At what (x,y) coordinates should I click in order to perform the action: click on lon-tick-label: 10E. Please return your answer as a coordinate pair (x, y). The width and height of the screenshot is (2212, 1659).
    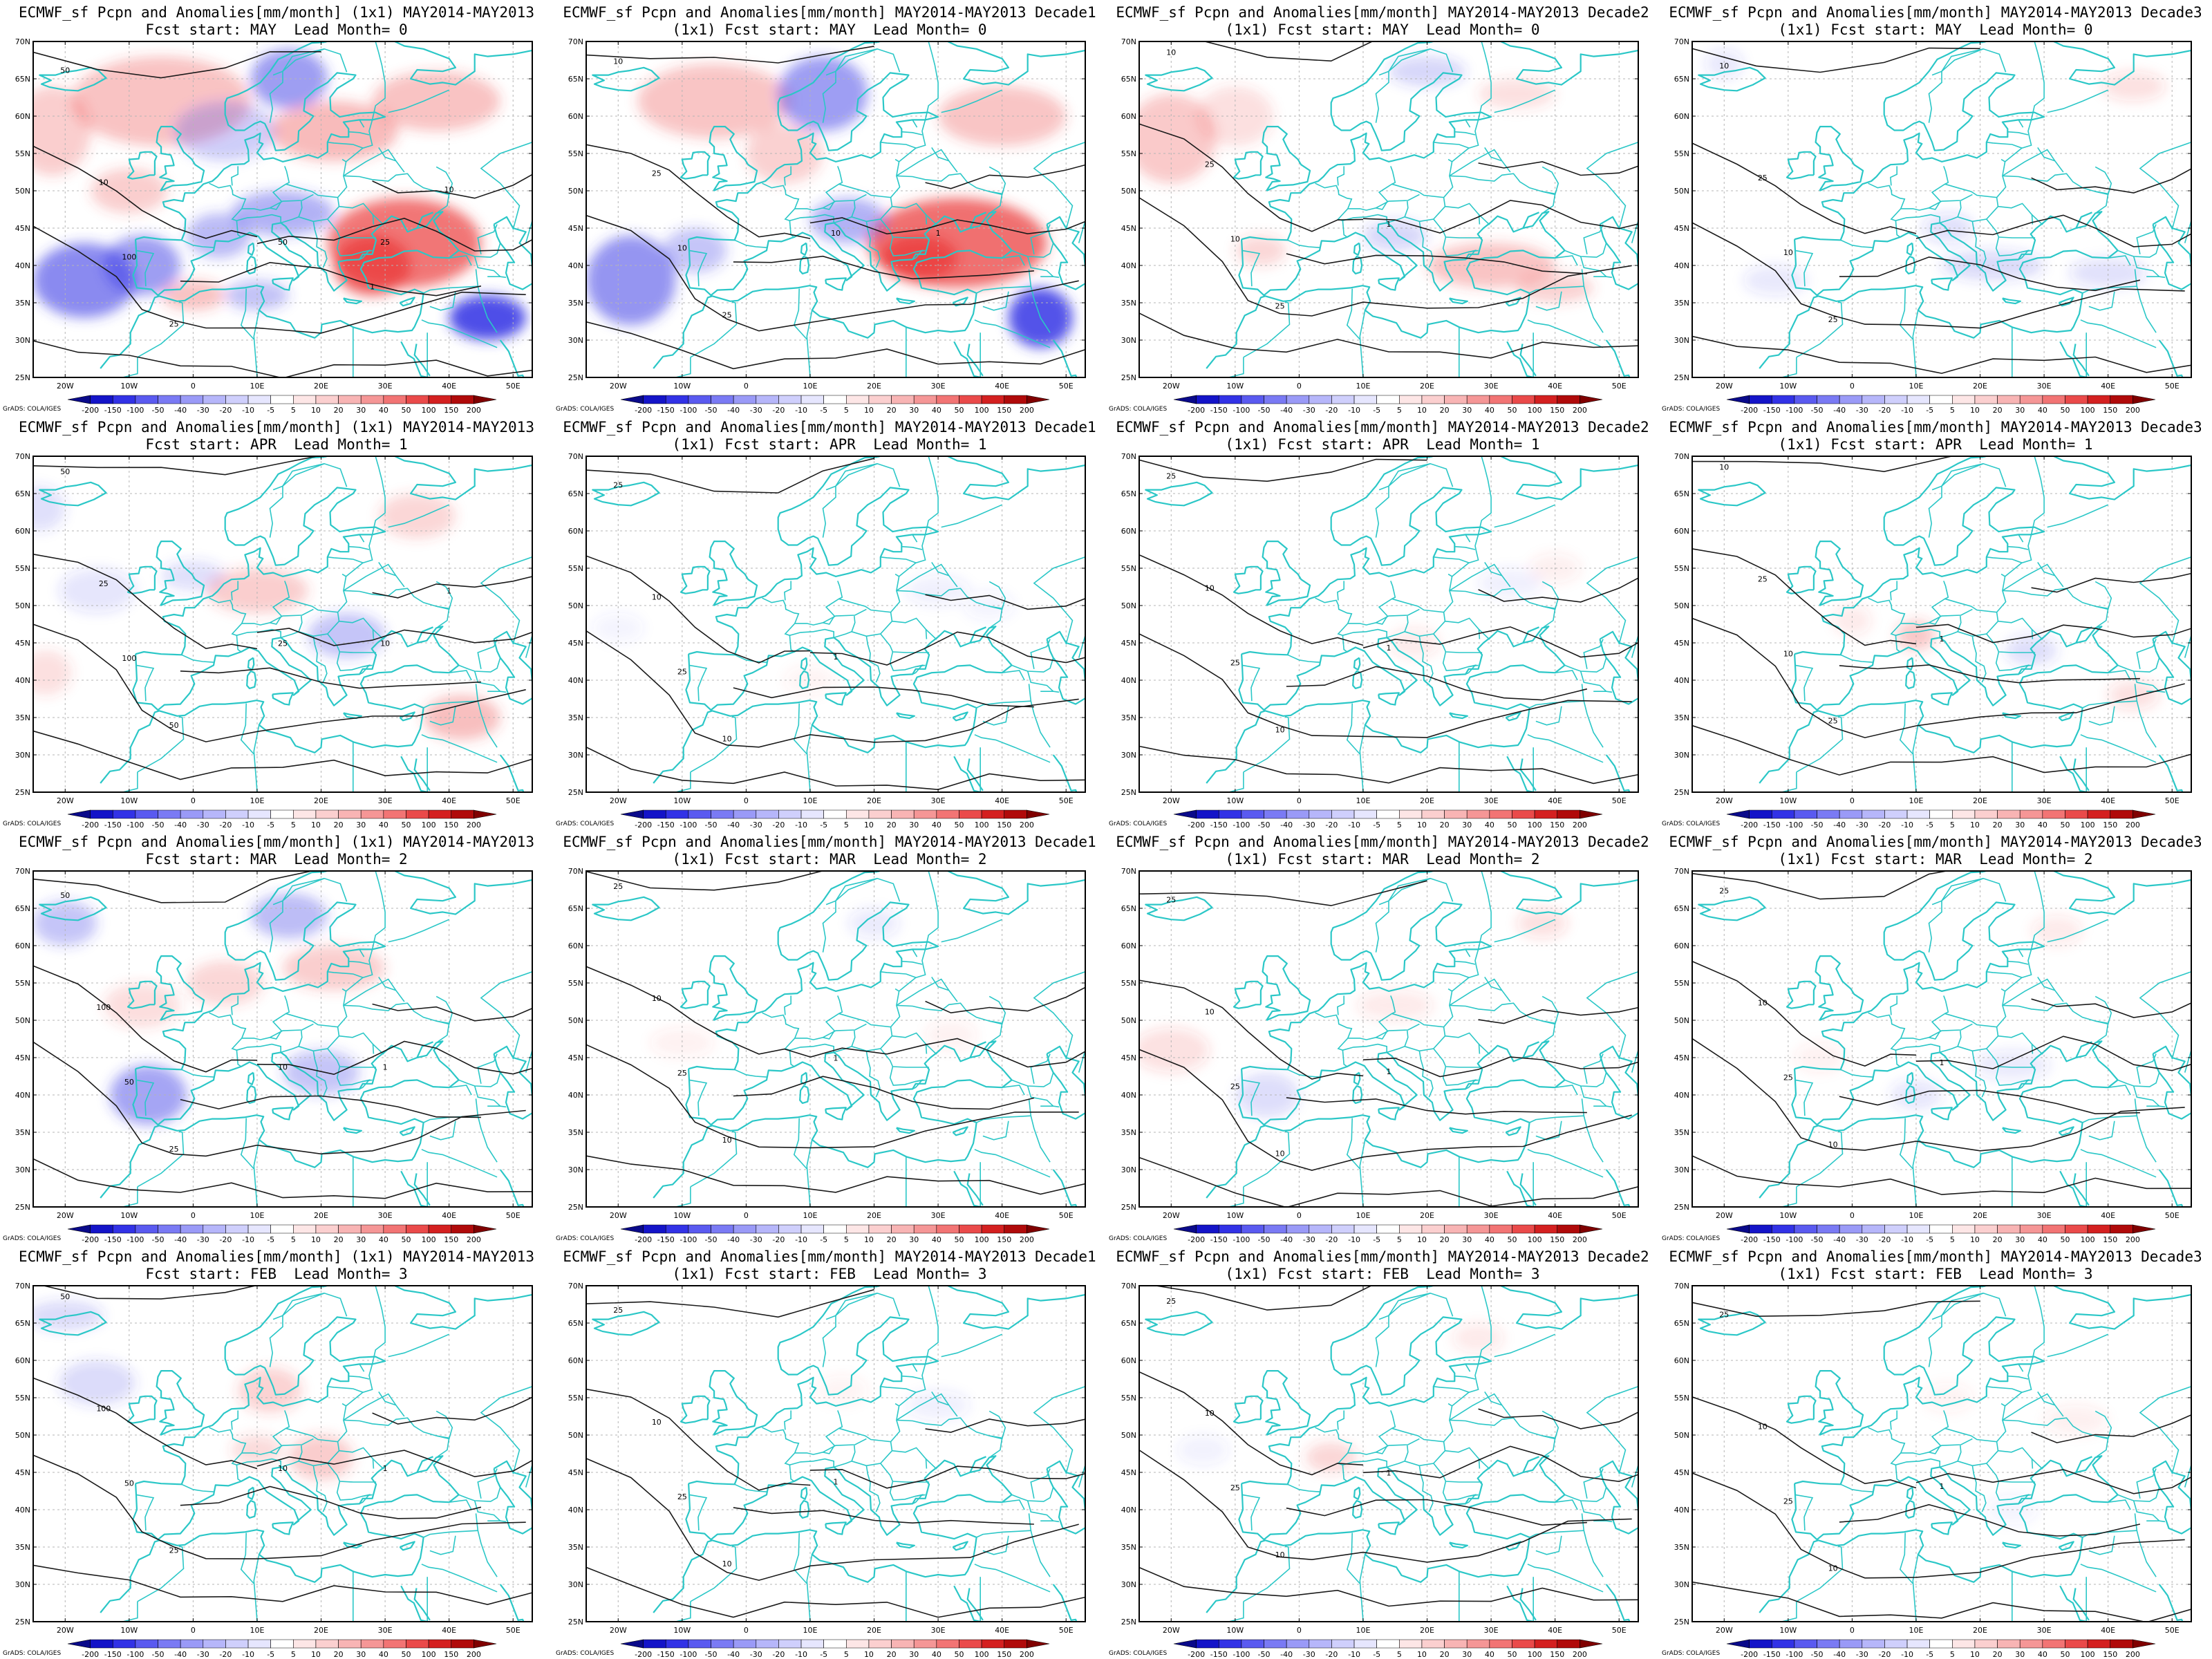
    Looking at the image, I should click on (810, 1630).